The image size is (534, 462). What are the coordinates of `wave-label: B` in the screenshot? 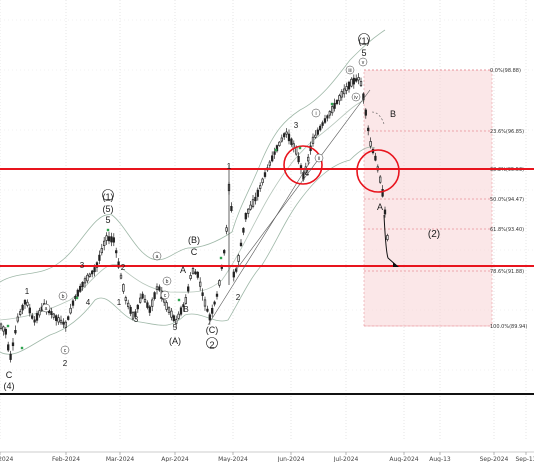 It's located at (393, 114).